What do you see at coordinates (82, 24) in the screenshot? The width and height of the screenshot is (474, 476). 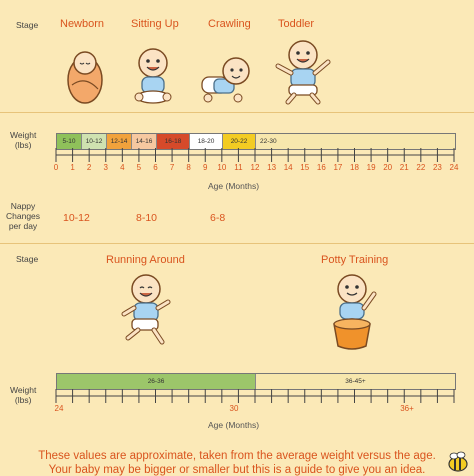 I see `stage-newborn: Newborn` at bounding box center [82, 24].